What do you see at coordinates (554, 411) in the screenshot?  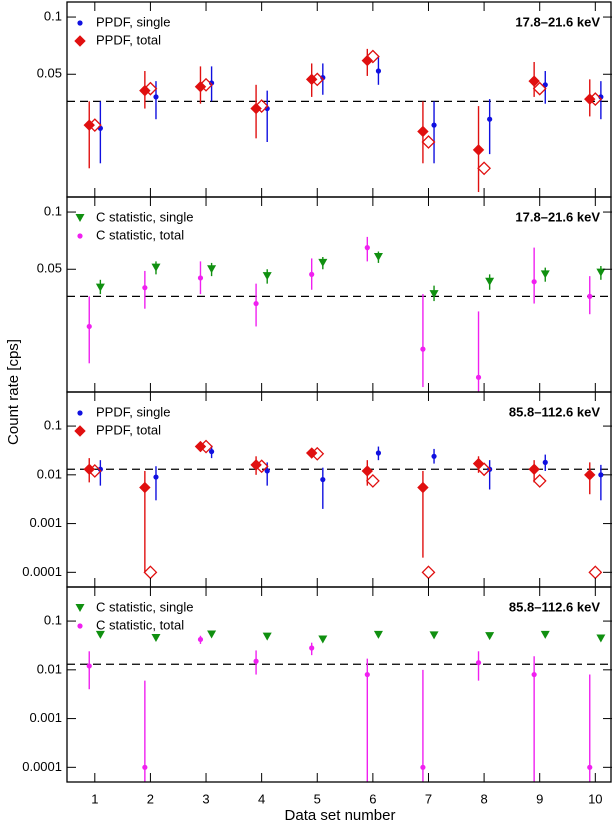 I see `annotation: 85.8–112.6 keV` at bounding box center [554, 411].